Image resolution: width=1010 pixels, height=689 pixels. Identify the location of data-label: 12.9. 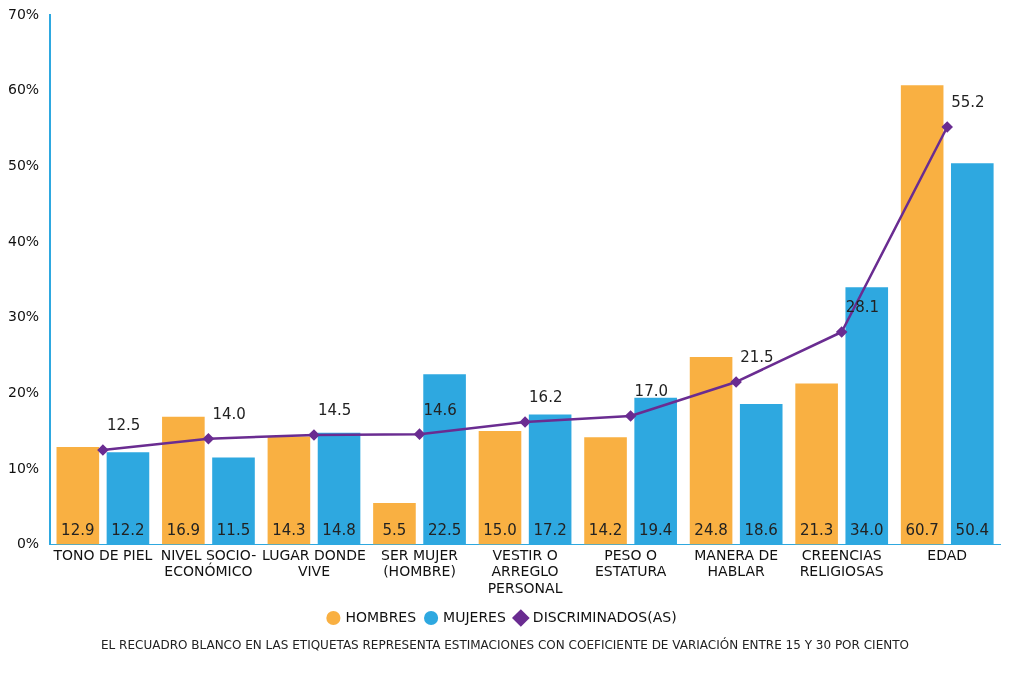
(78, 529).